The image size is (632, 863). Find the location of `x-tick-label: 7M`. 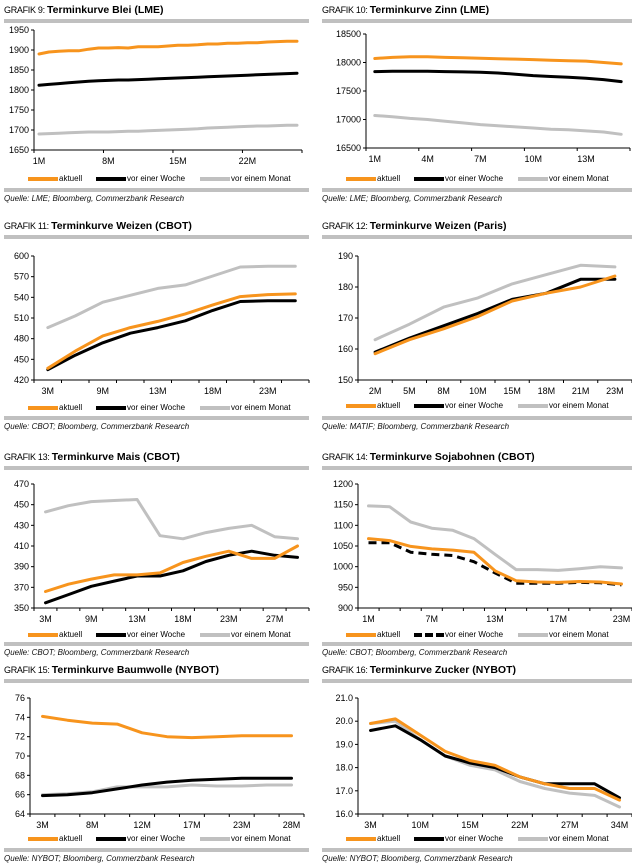

x-tick-label: 7M is located at coordinates (480, 159).